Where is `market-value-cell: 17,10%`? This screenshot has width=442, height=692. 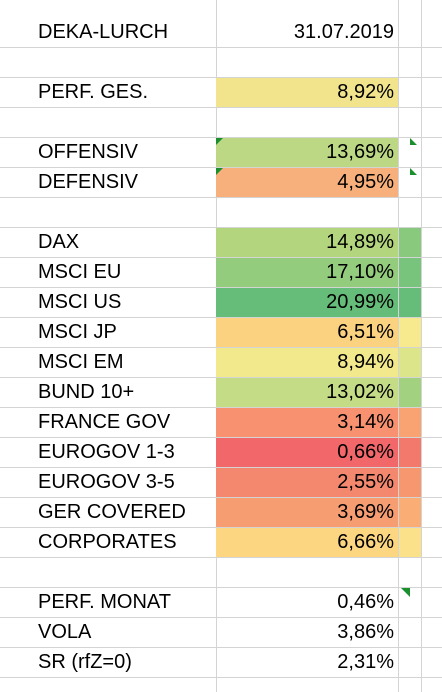 market-value-cell: 17,10% is located at coordinates (307, 272).